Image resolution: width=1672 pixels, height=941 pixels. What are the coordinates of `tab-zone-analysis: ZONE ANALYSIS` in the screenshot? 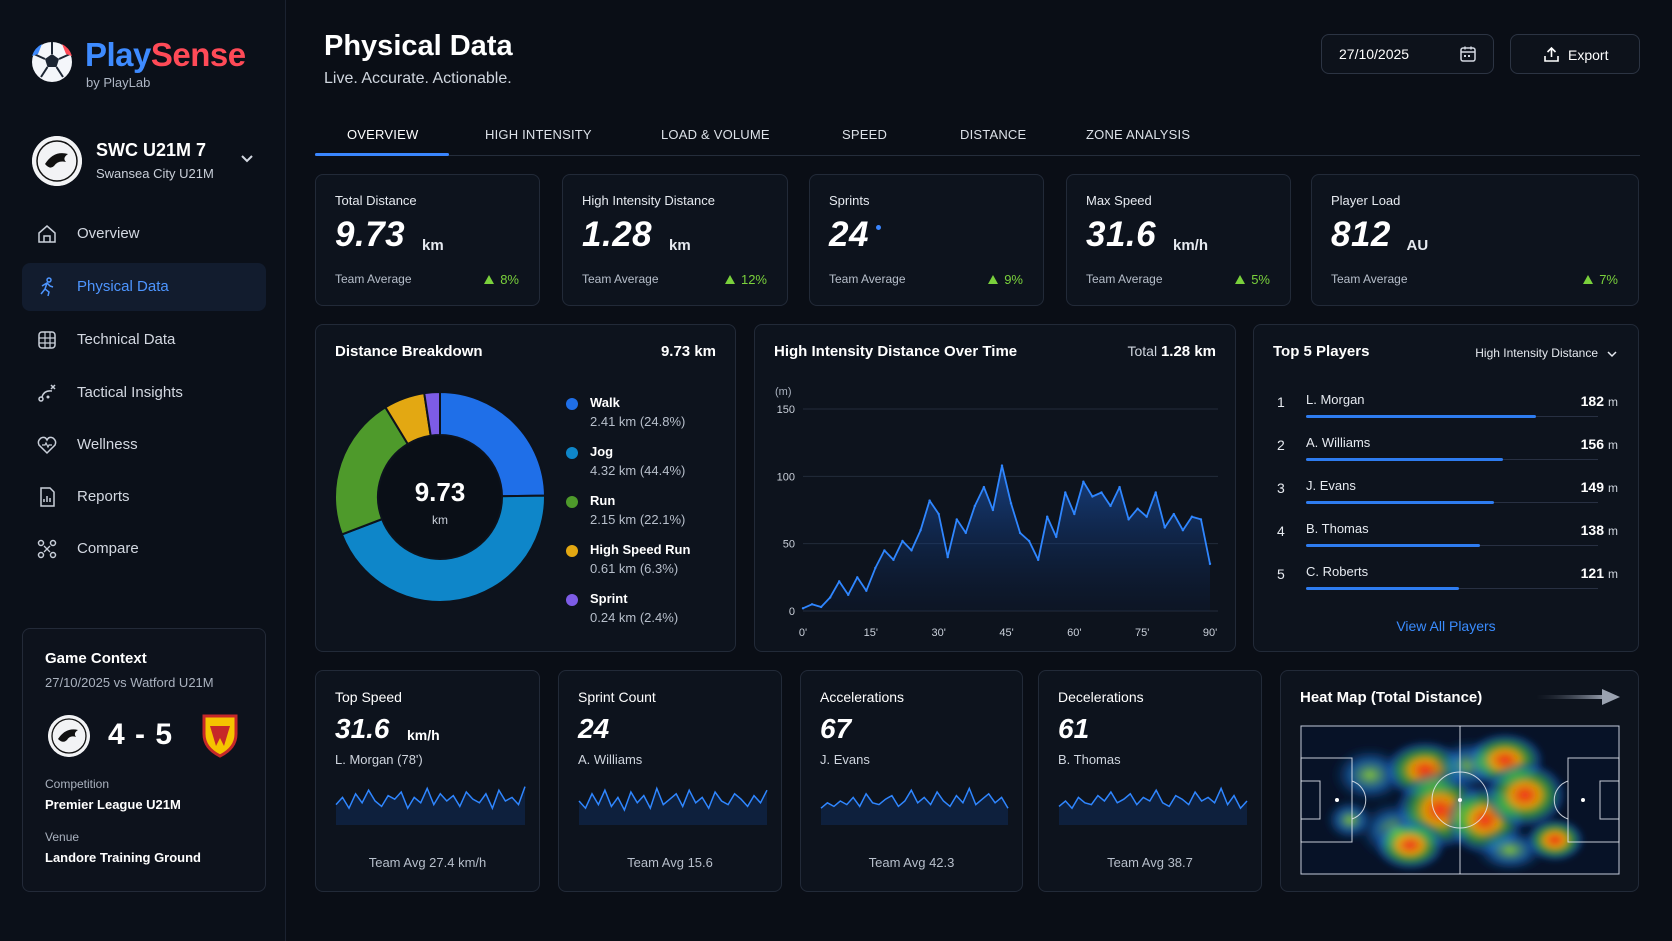 It's located at (1138, 134).